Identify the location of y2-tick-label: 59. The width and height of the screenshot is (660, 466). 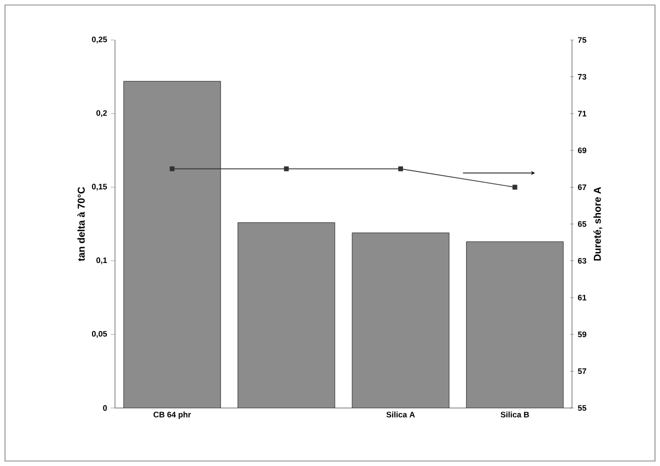
(582, 335).